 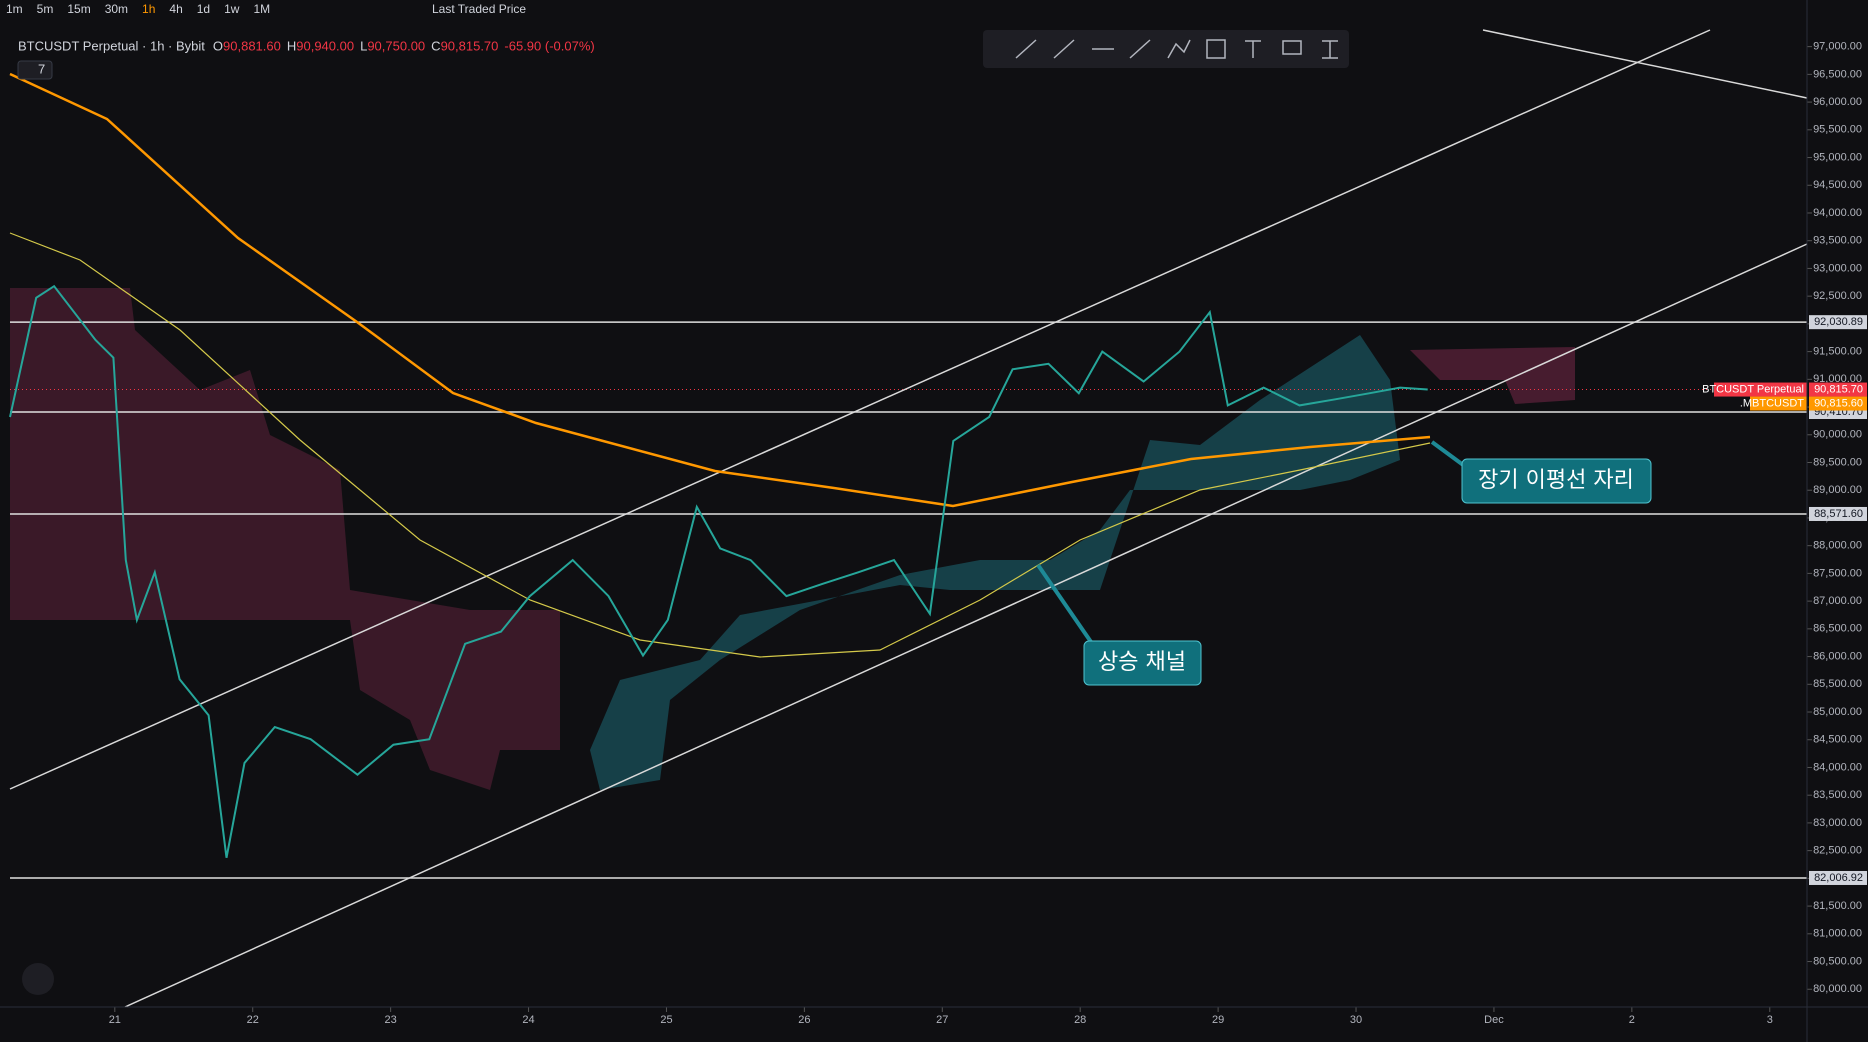 I want to click on x-tick-label: 2, so click(x=1632, y=1020).